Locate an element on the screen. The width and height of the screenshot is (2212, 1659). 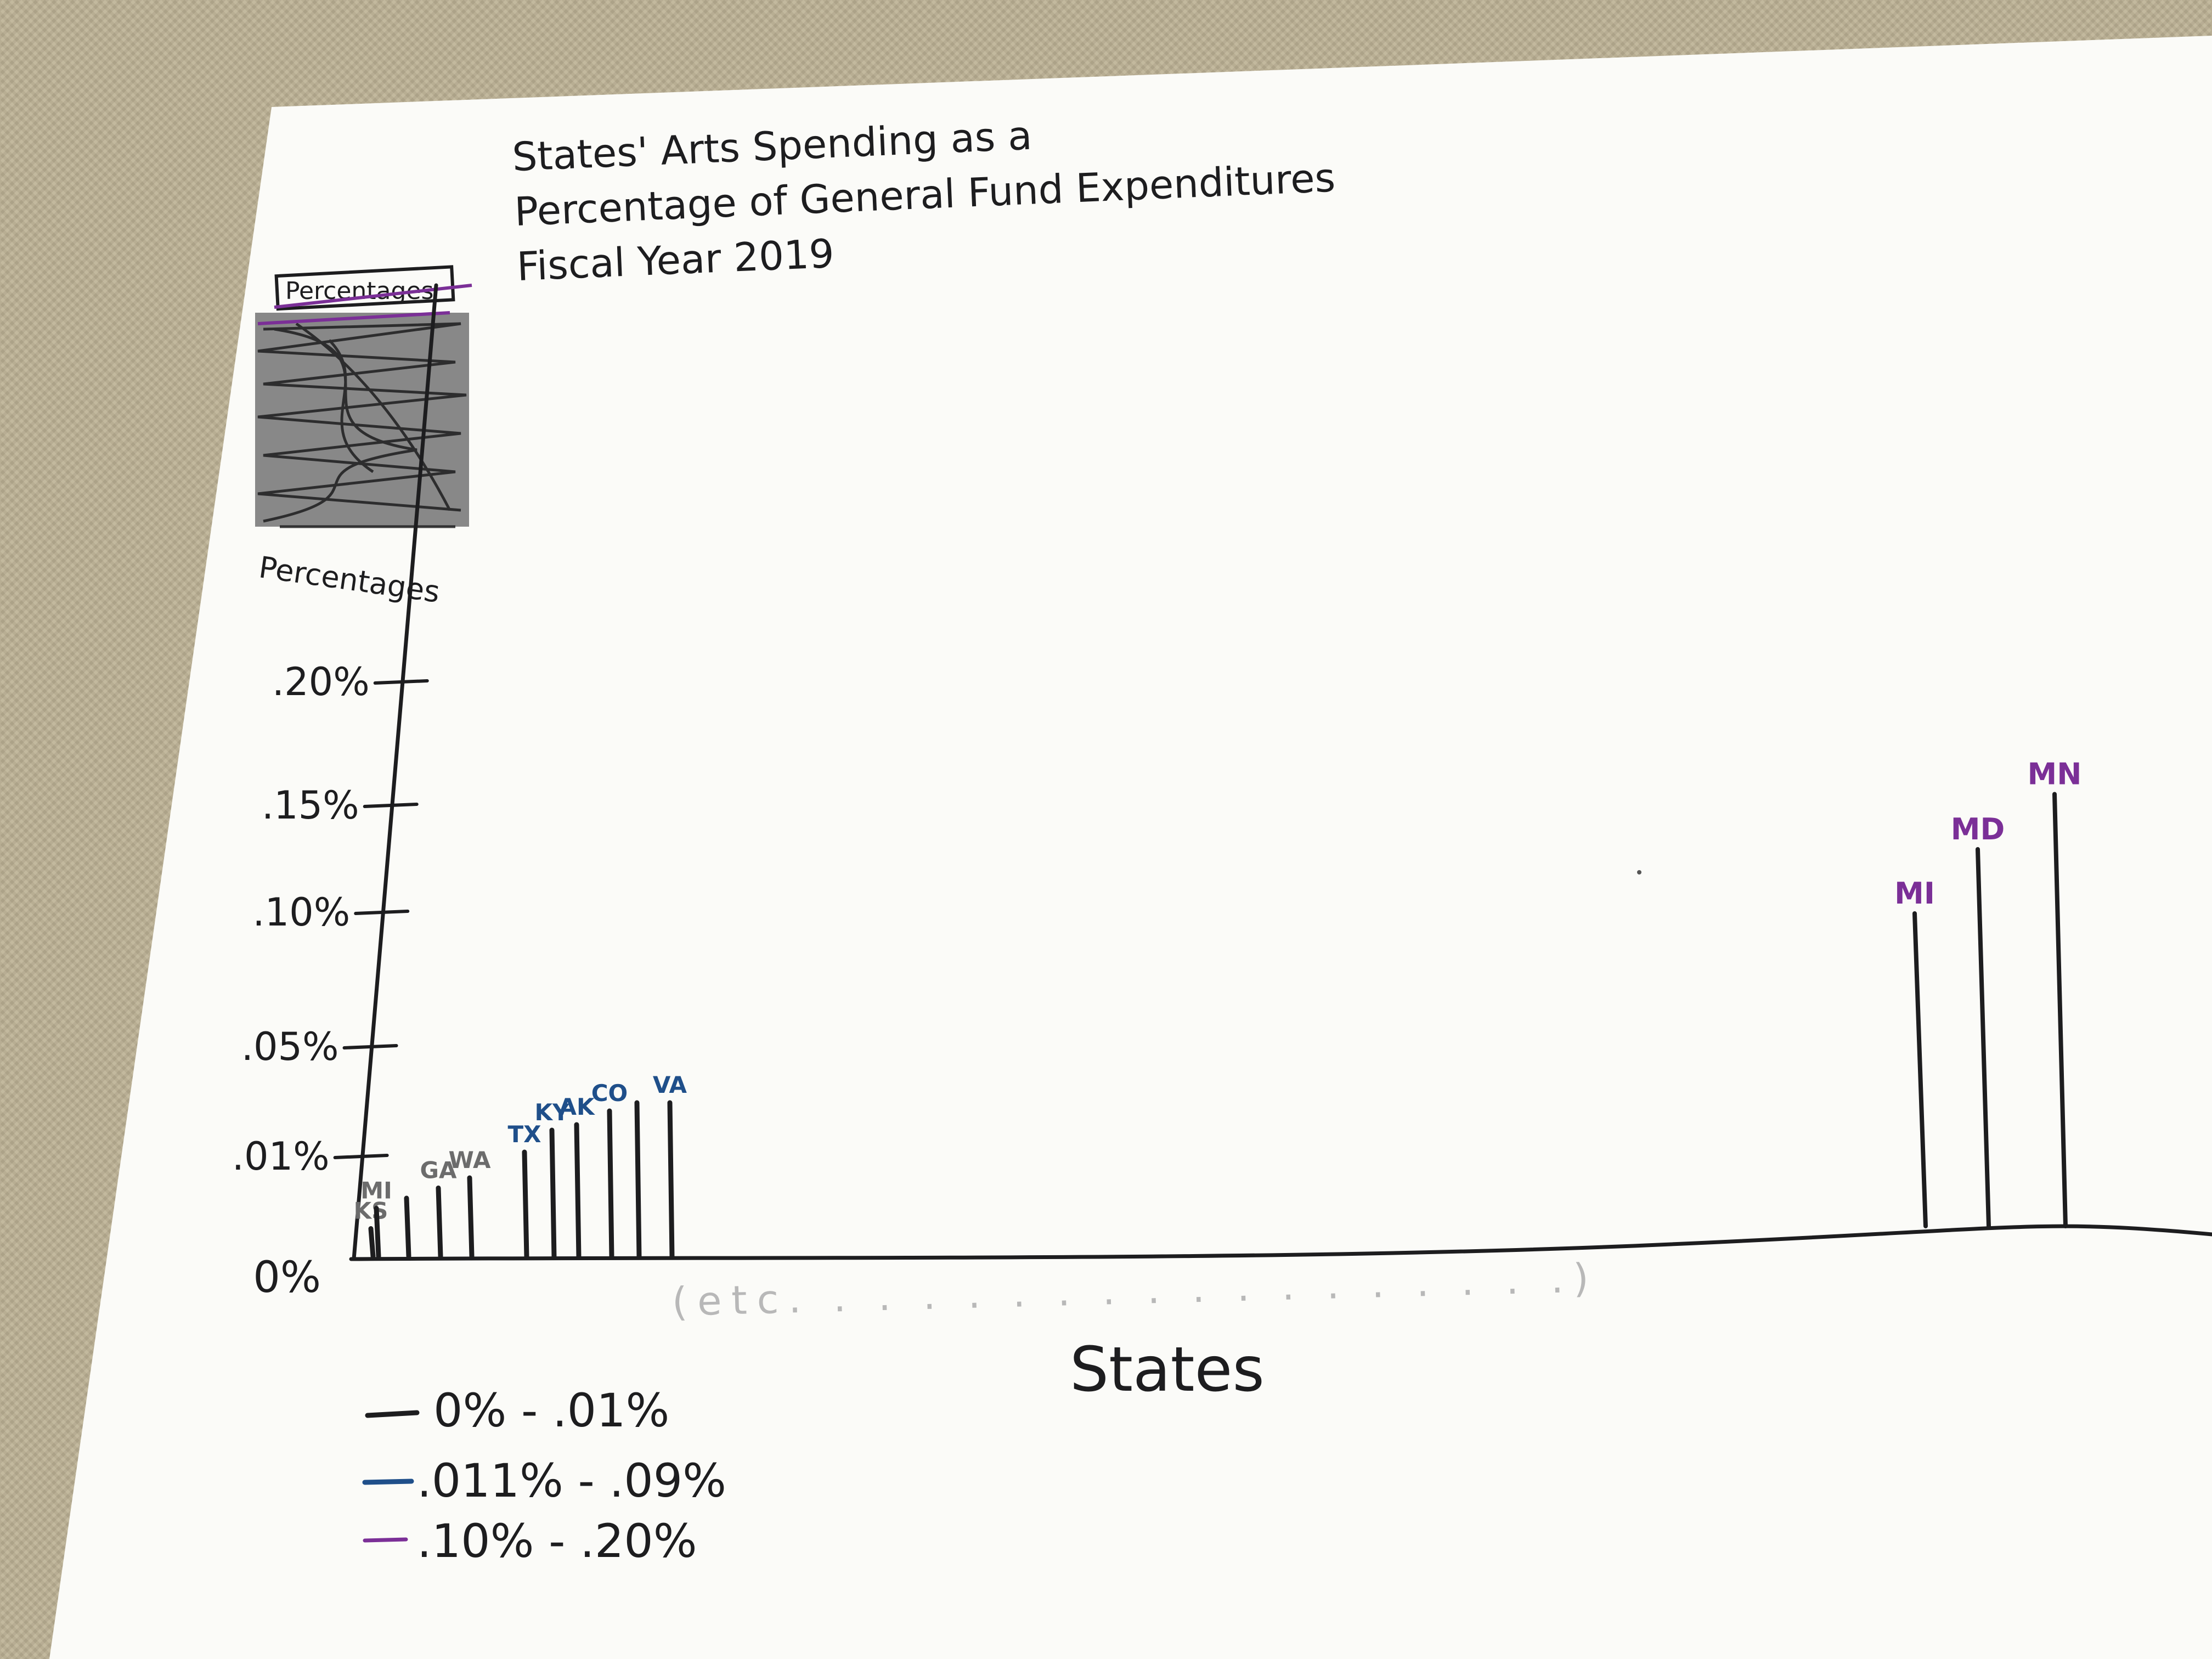
y-tick-label: .01% is located at coordinates (281, 1156).